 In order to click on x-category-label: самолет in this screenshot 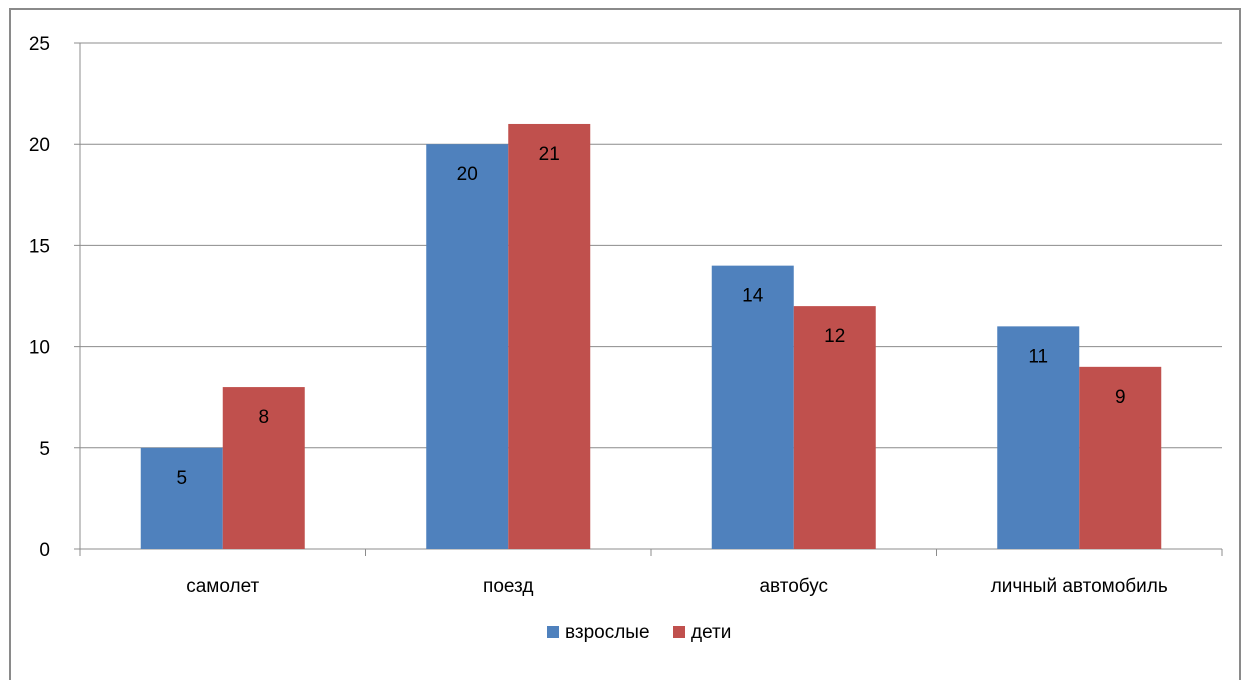, I will do `click(222, 586)`.